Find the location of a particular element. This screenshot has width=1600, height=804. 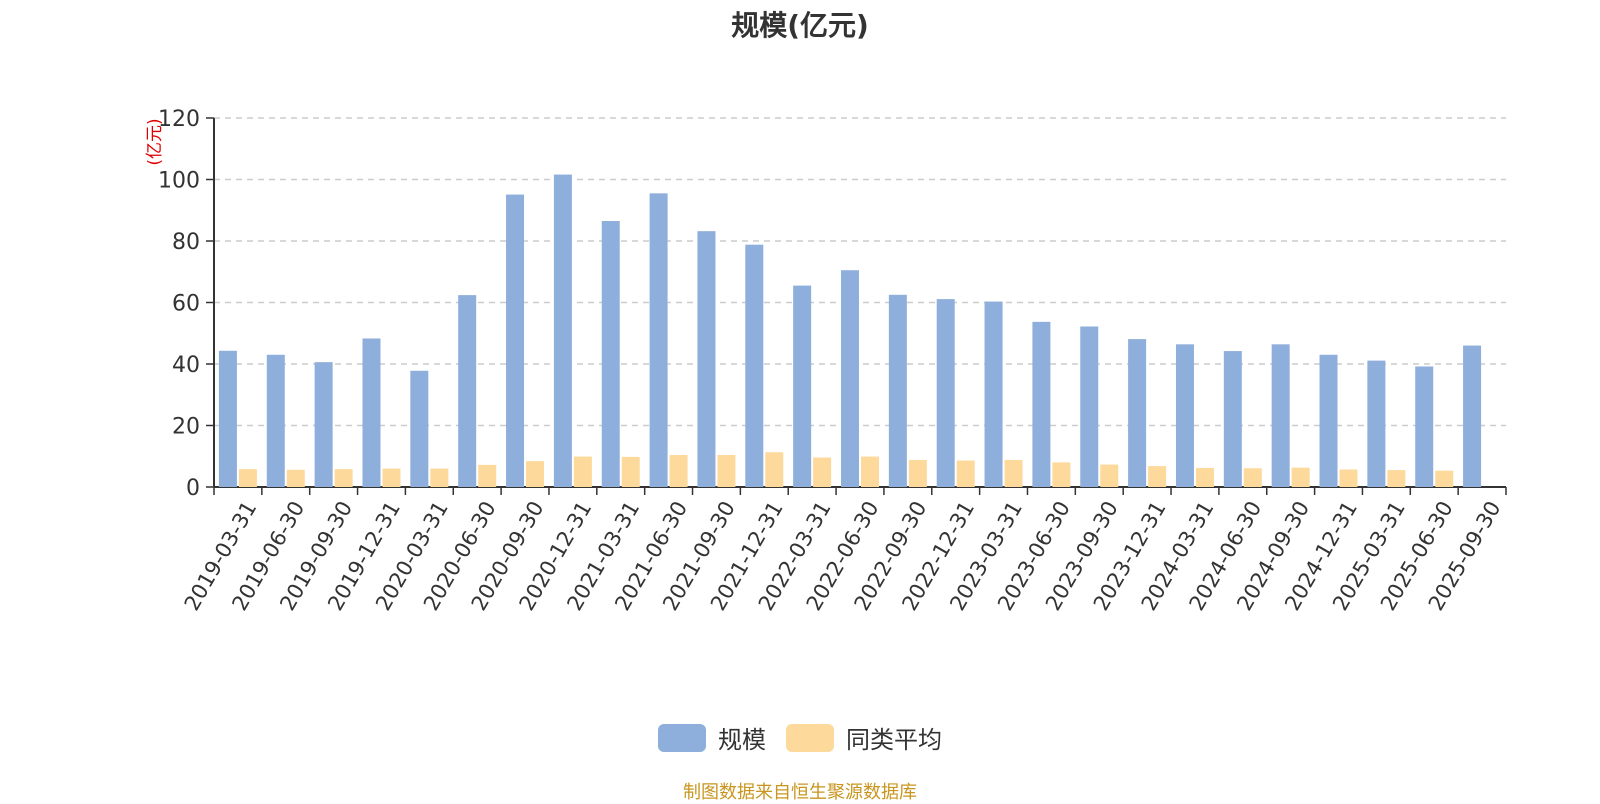

legend-item-peer-average: 同类平均 is located at coordinates (864, 737).